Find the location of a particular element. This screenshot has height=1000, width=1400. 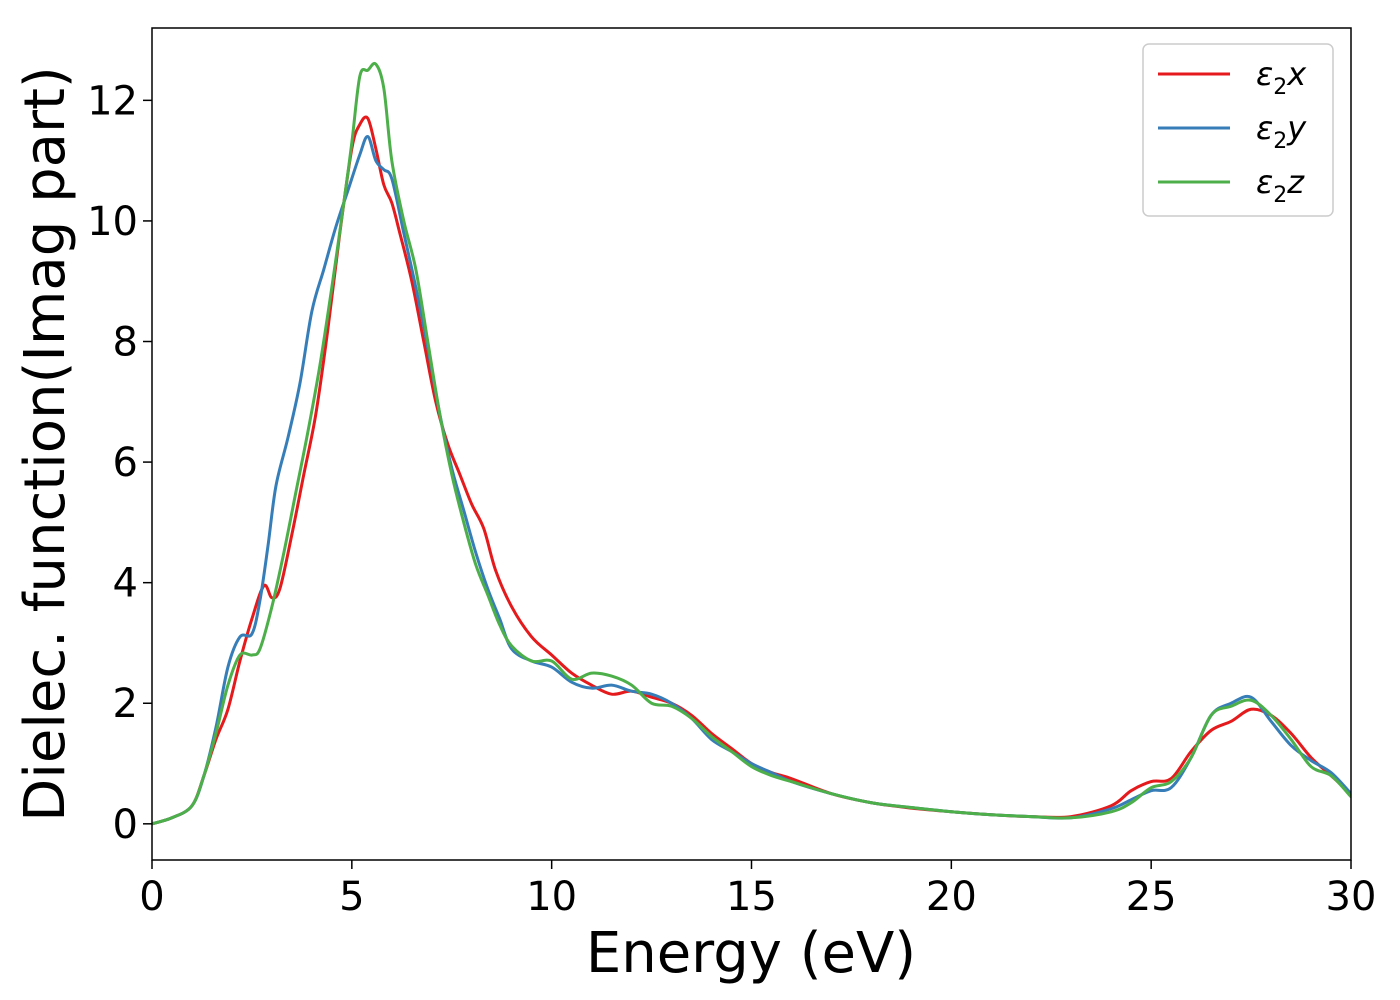

legend-label-y: ε2y is located at coordinates (1281, 131).